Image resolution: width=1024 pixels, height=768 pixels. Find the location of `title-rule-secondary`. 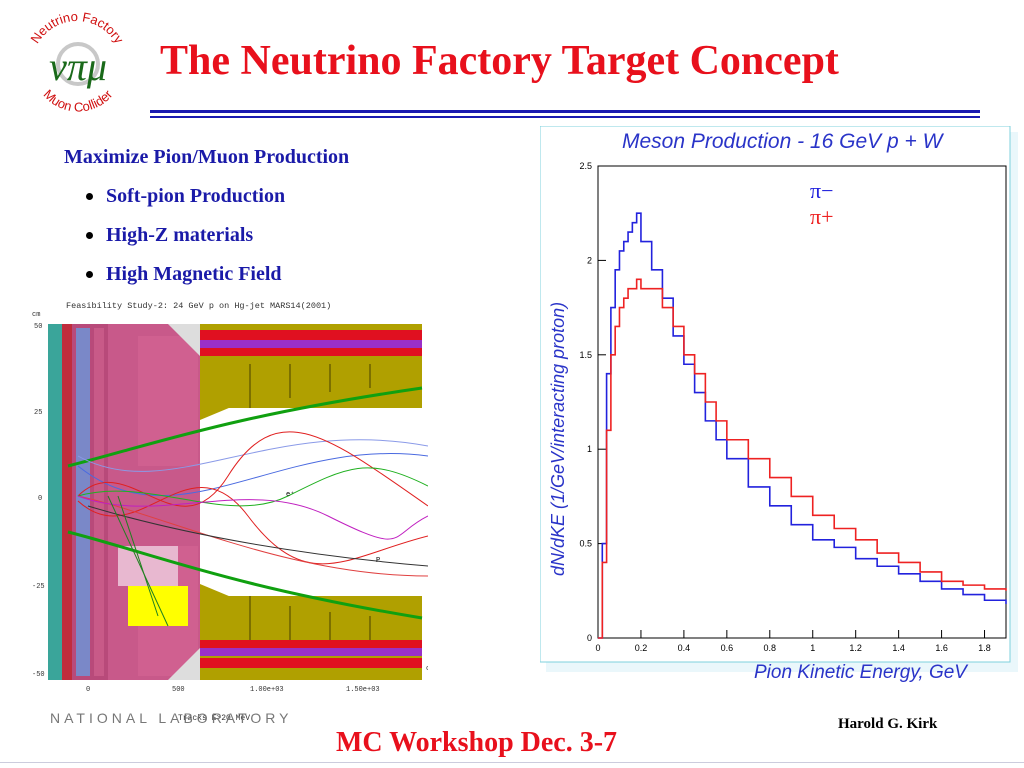

title-rule-secondary is located at coordinates (565, 117).